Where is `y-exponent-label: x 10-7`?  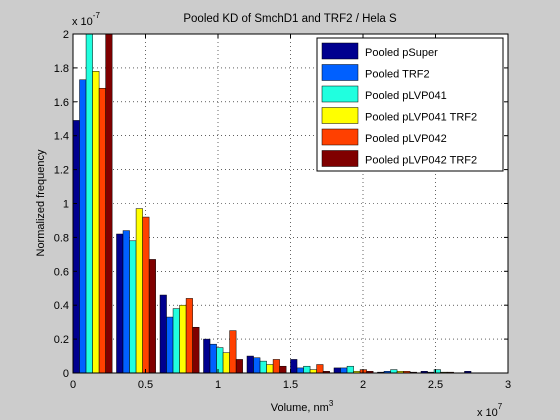
y-exponent-label: x 10-7 is located at coordinates (86, 19).